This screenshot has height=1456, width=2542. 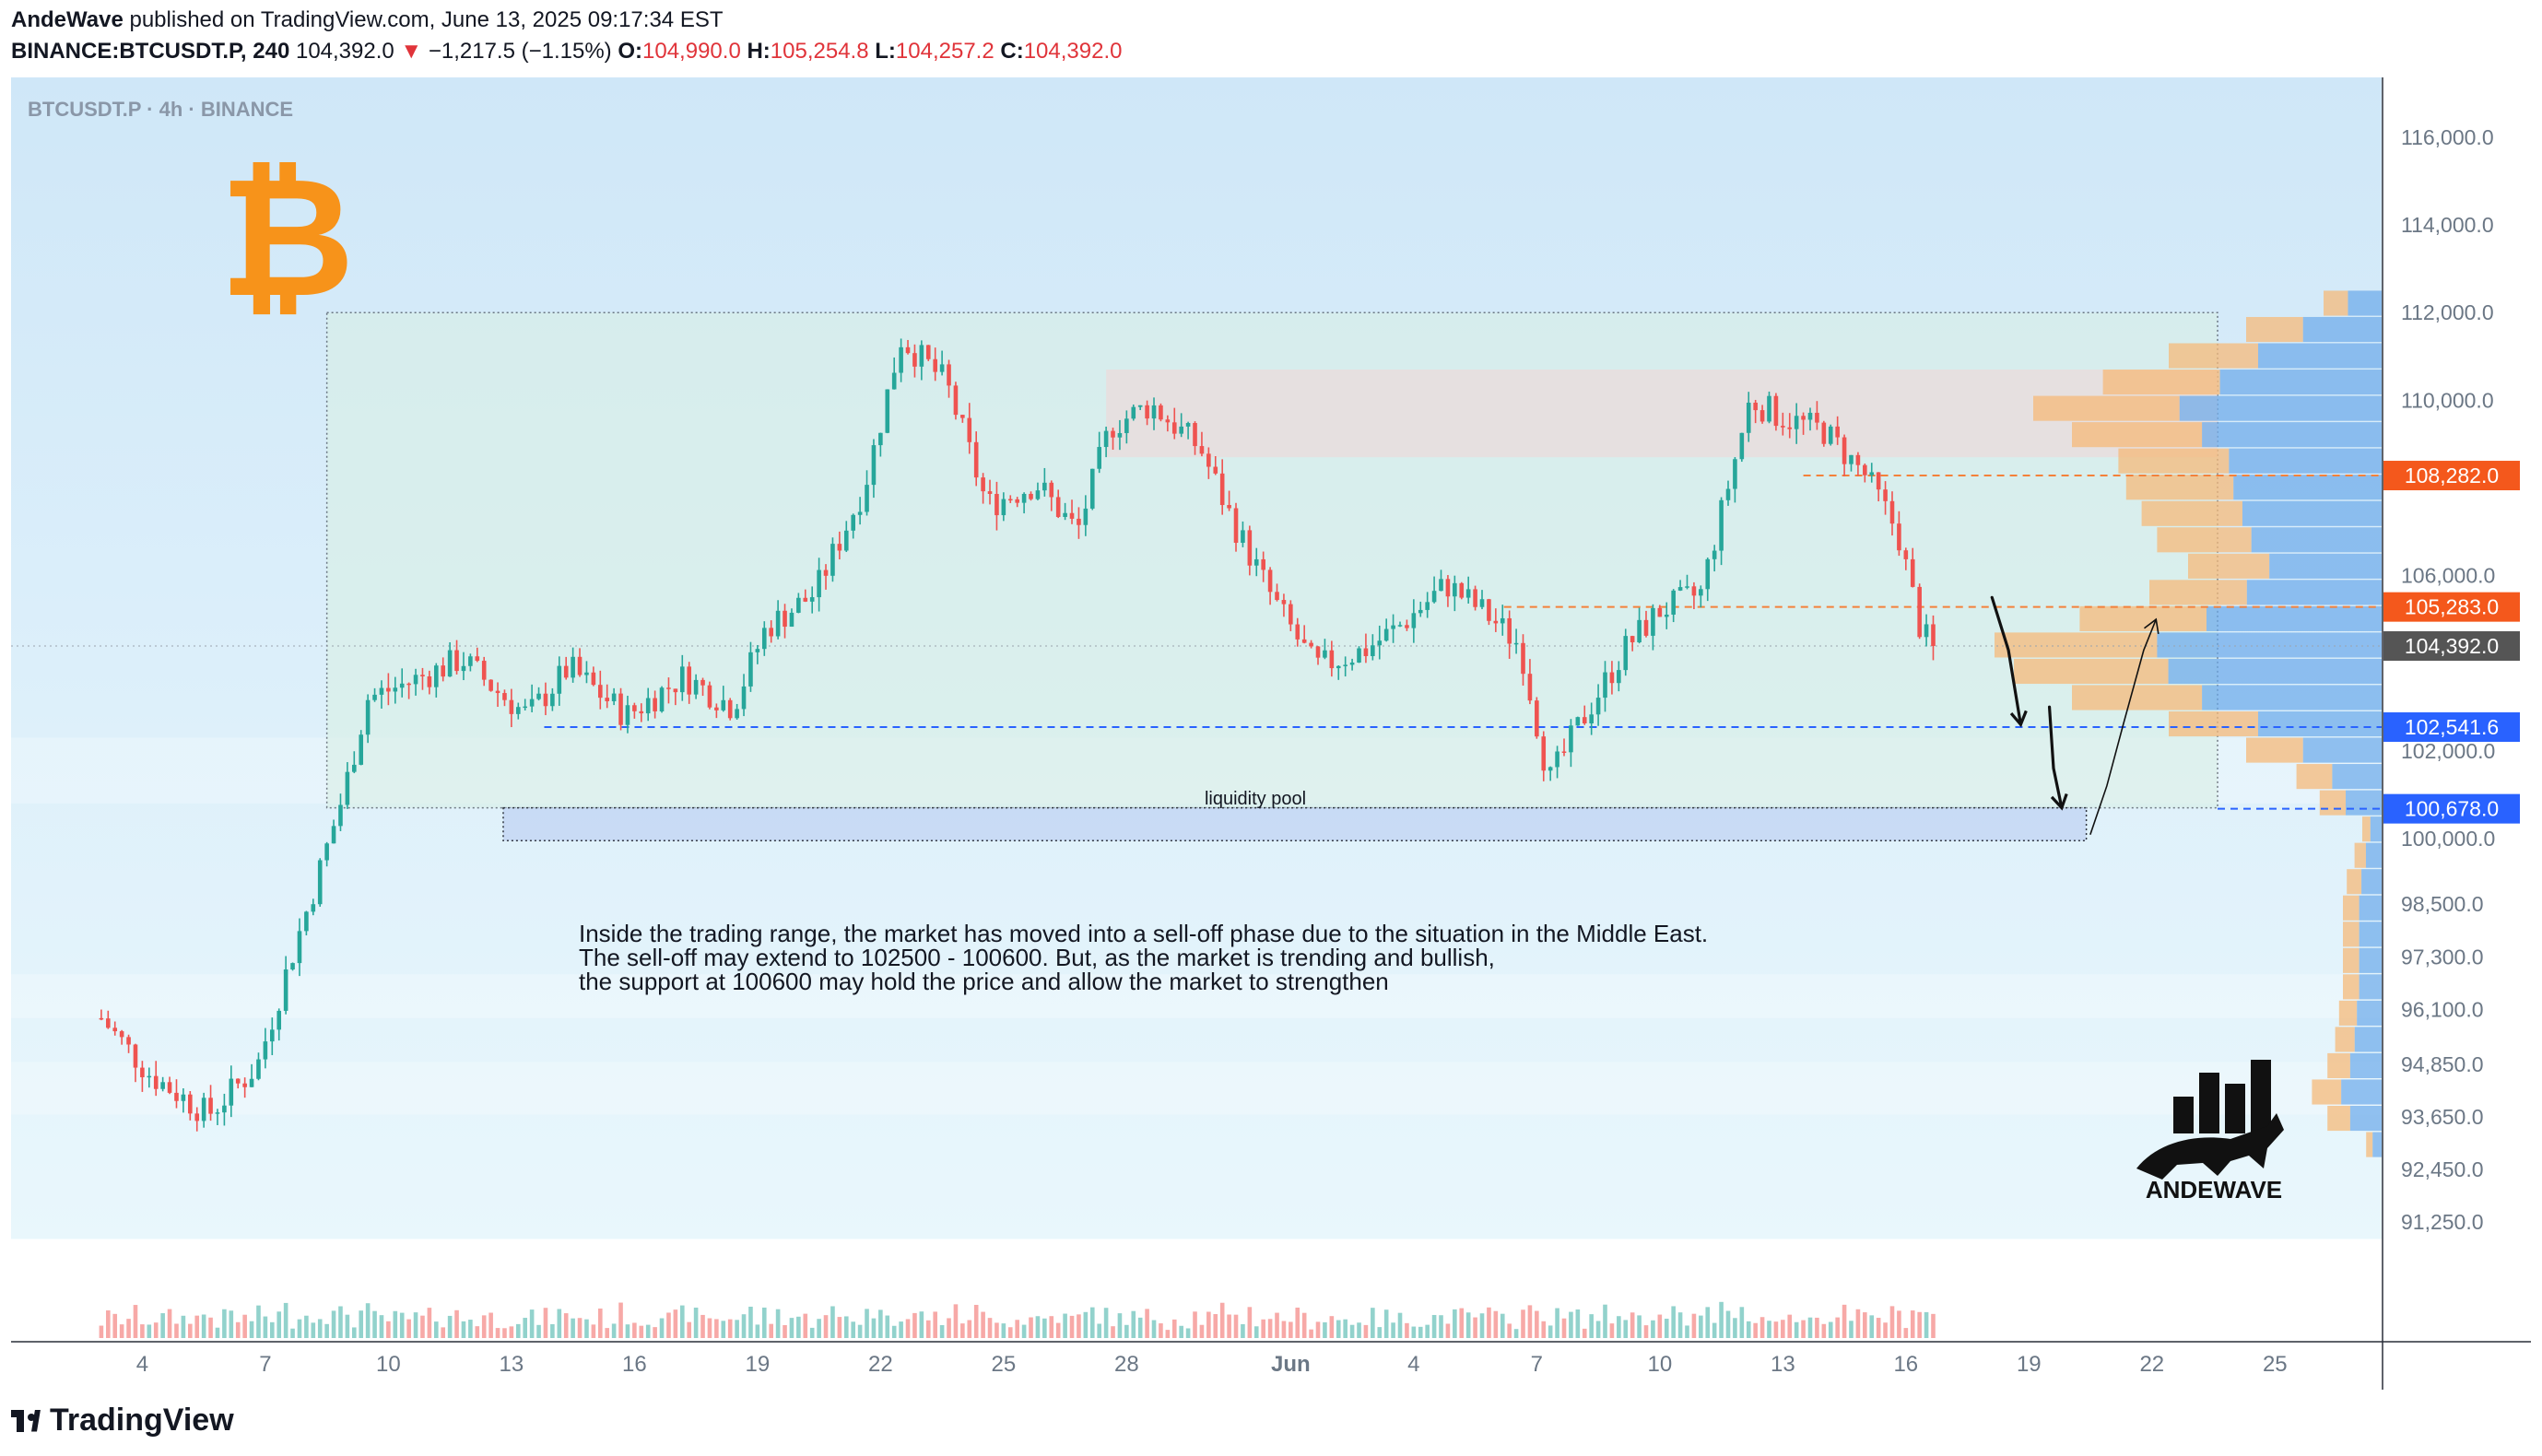 I want to click on author-name: AndeWave, so click(x=67, y=19).